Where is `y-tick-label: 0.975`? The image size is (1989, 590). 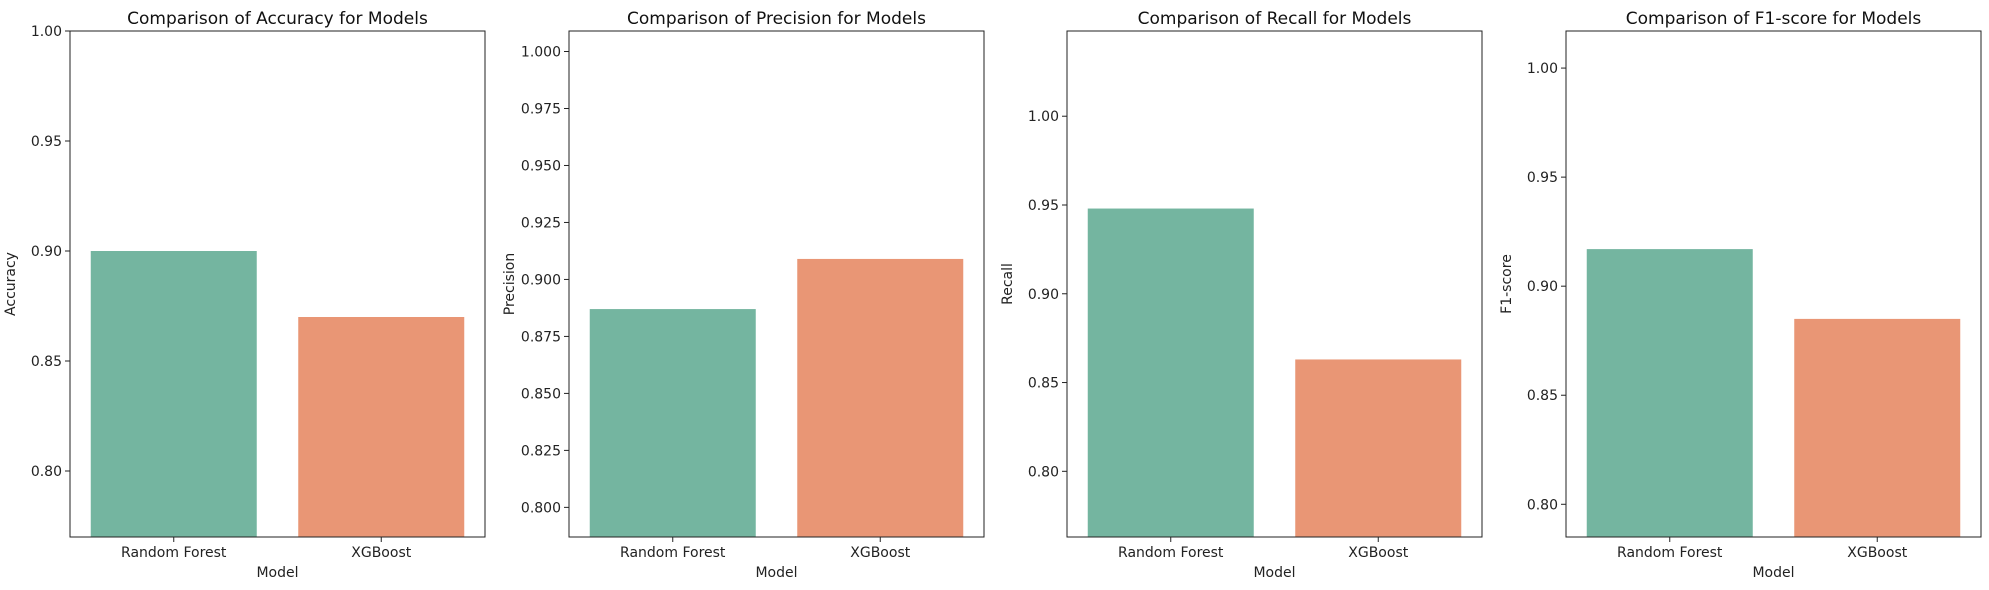
y-tick-label: 0.975 is located at coordinates (541, 109).